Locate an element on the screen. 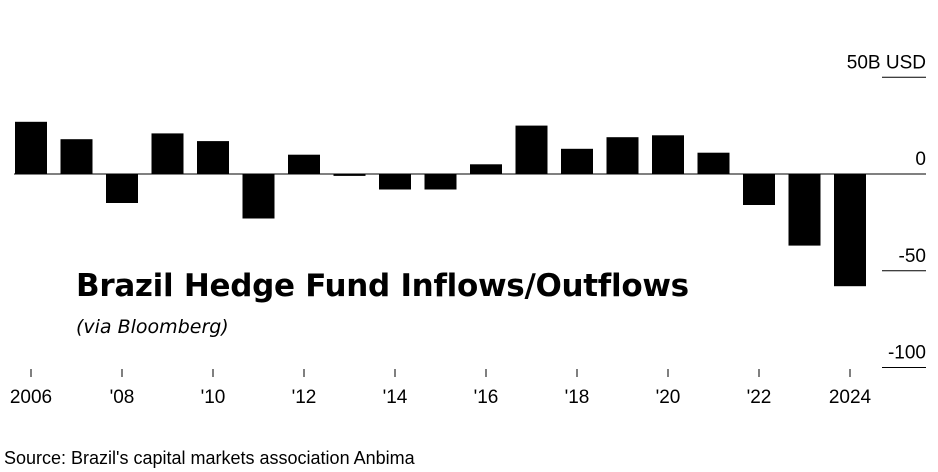 The width and height of the screenshot is (938, 472). bar-2012 is located at coordinates (304, 164).